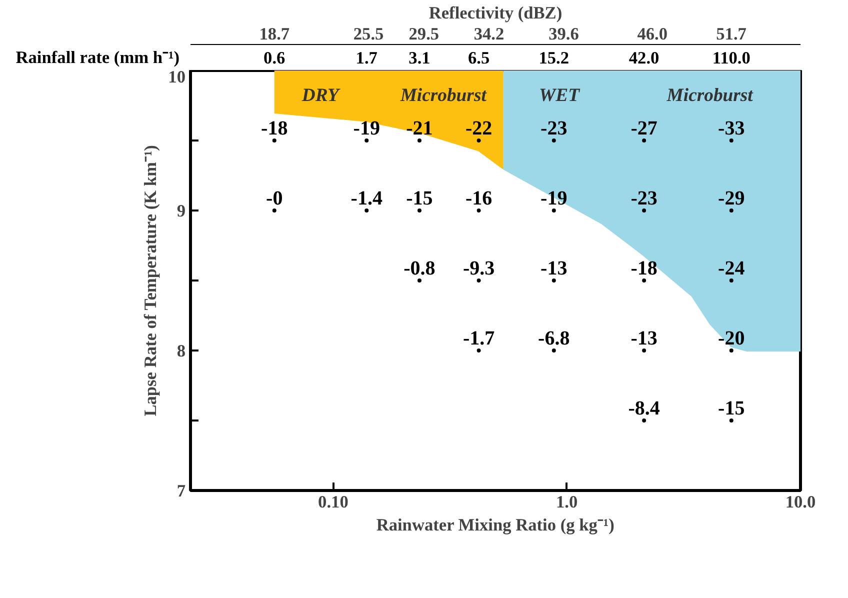 This screenshot has width=848, height=598. What do you see at coordinates (479, 199) in the screenshot?
I see `annotation: -16` at bounding box center [479, 199].